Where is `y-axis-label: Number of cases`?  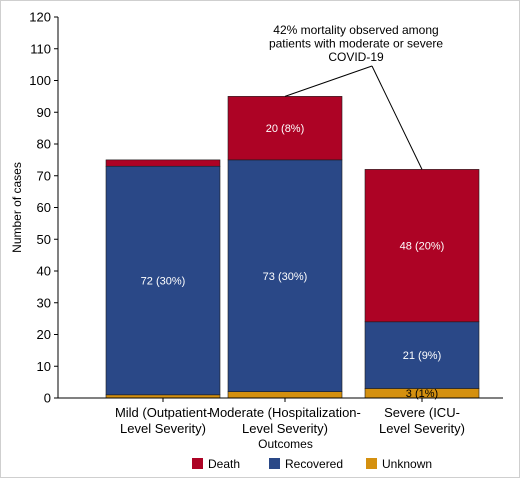
y-axis-label: Number of cases is located at coordinates (17, 207).